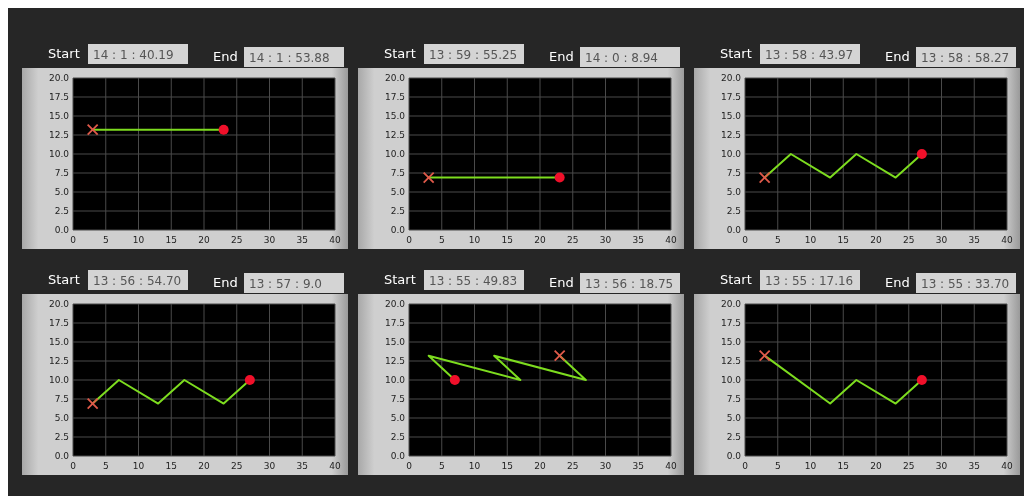 The width and height of the screenshot is (1026, 500). I want to click on text: 14 : 1 : 40.19, so click(133, 55).